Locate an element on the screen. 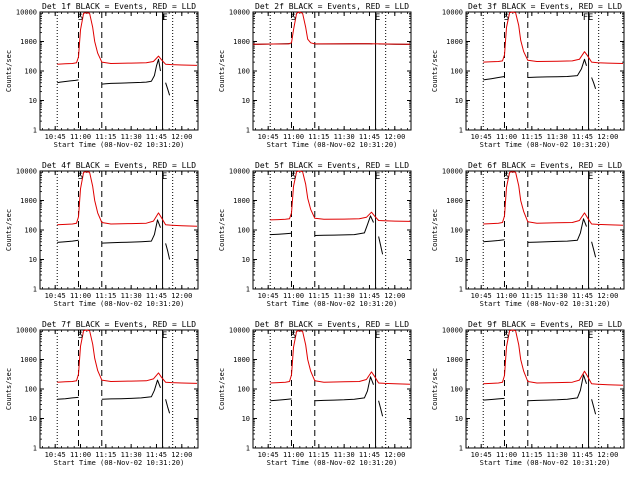 This screenshot has height=484, width=640. panel-title: Det 2f BLACK = Events, RED = LLD is located at coordinates (332, 6).